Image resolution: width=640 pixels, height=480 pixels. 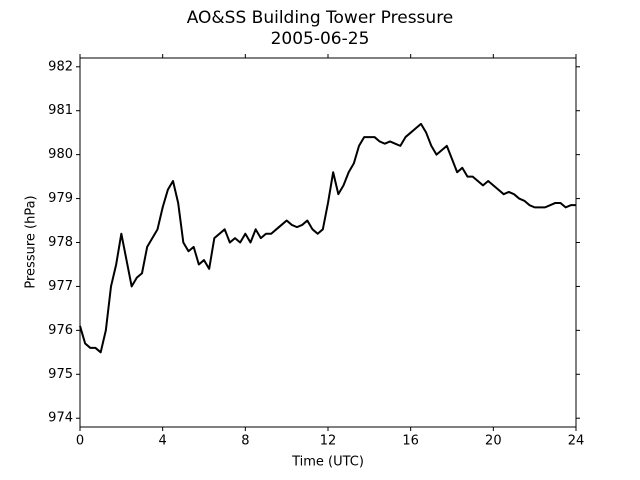 I want to click on x-tick-label: 4, so click(x=163, y=441).